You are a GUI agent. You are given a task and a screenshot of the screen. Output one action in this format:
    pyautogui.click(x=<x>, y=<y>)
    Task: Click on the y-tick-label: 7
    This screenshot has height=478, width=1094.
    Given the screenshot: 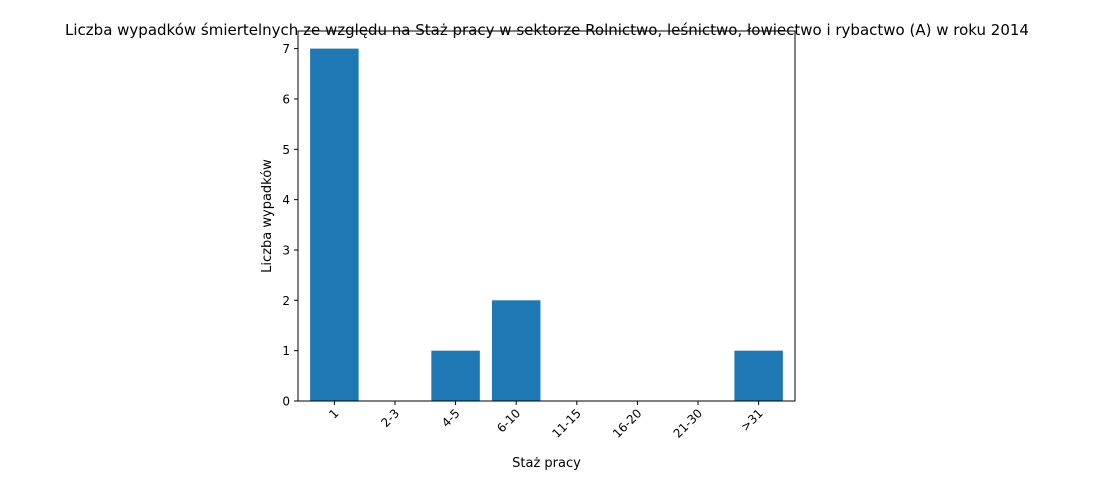 What is the action you would take?
    pyautogui.click(x=286, y=49)
    